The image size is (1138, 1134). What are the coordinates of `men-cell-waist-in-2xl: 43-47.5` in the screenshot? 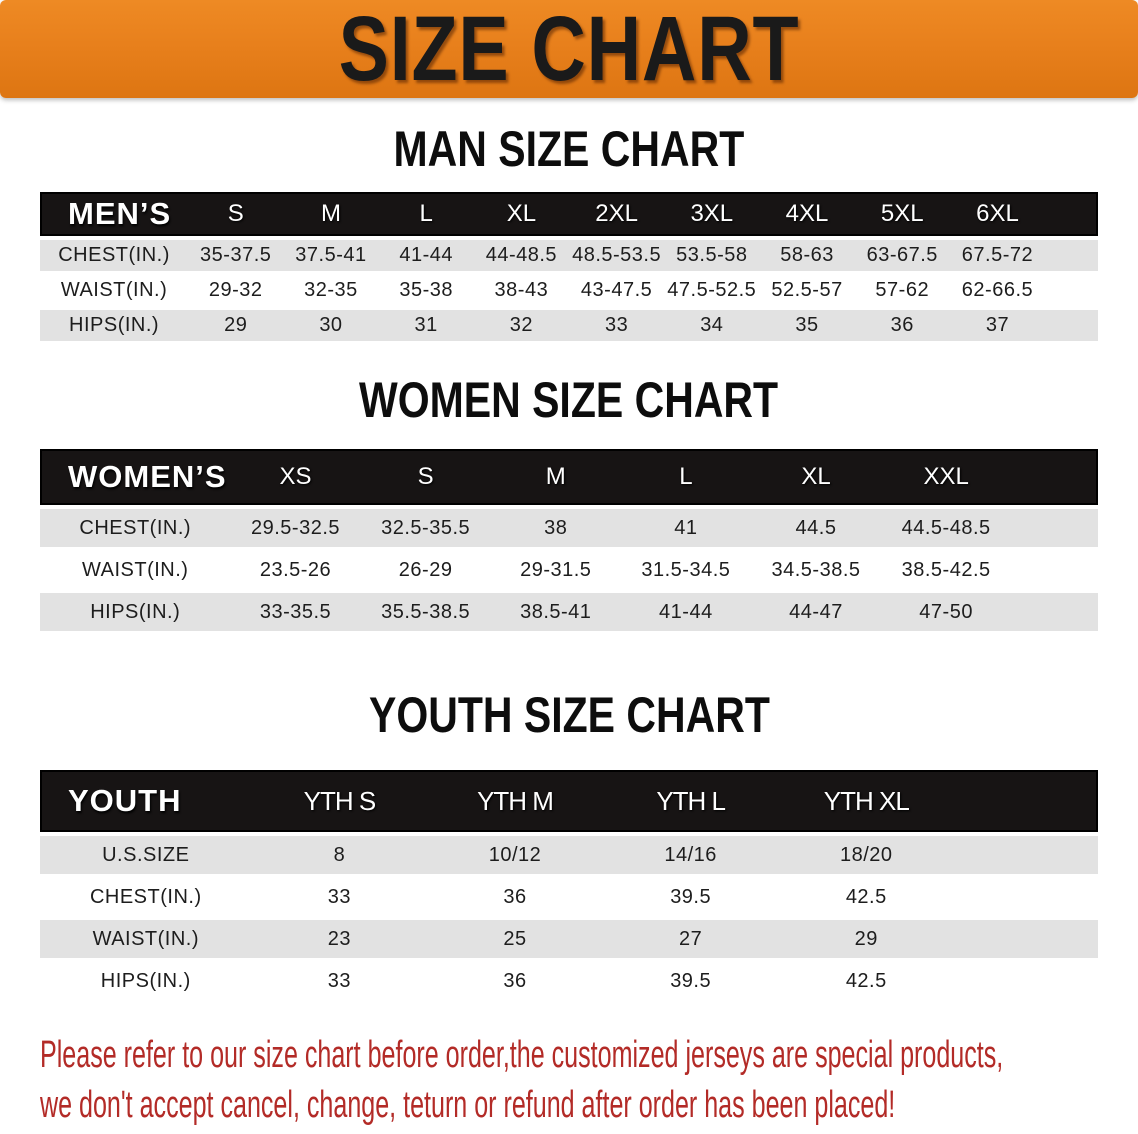 It's located at (616, 290).